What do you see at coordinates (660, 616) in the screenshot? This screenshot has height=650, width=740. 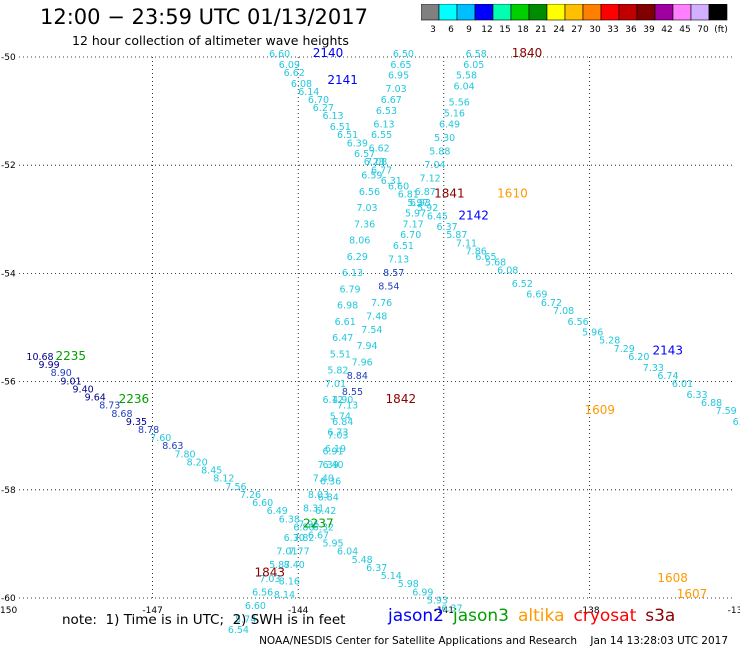 I see `satellite-legend-s3a: s3a` at bounding box center [660, 616].